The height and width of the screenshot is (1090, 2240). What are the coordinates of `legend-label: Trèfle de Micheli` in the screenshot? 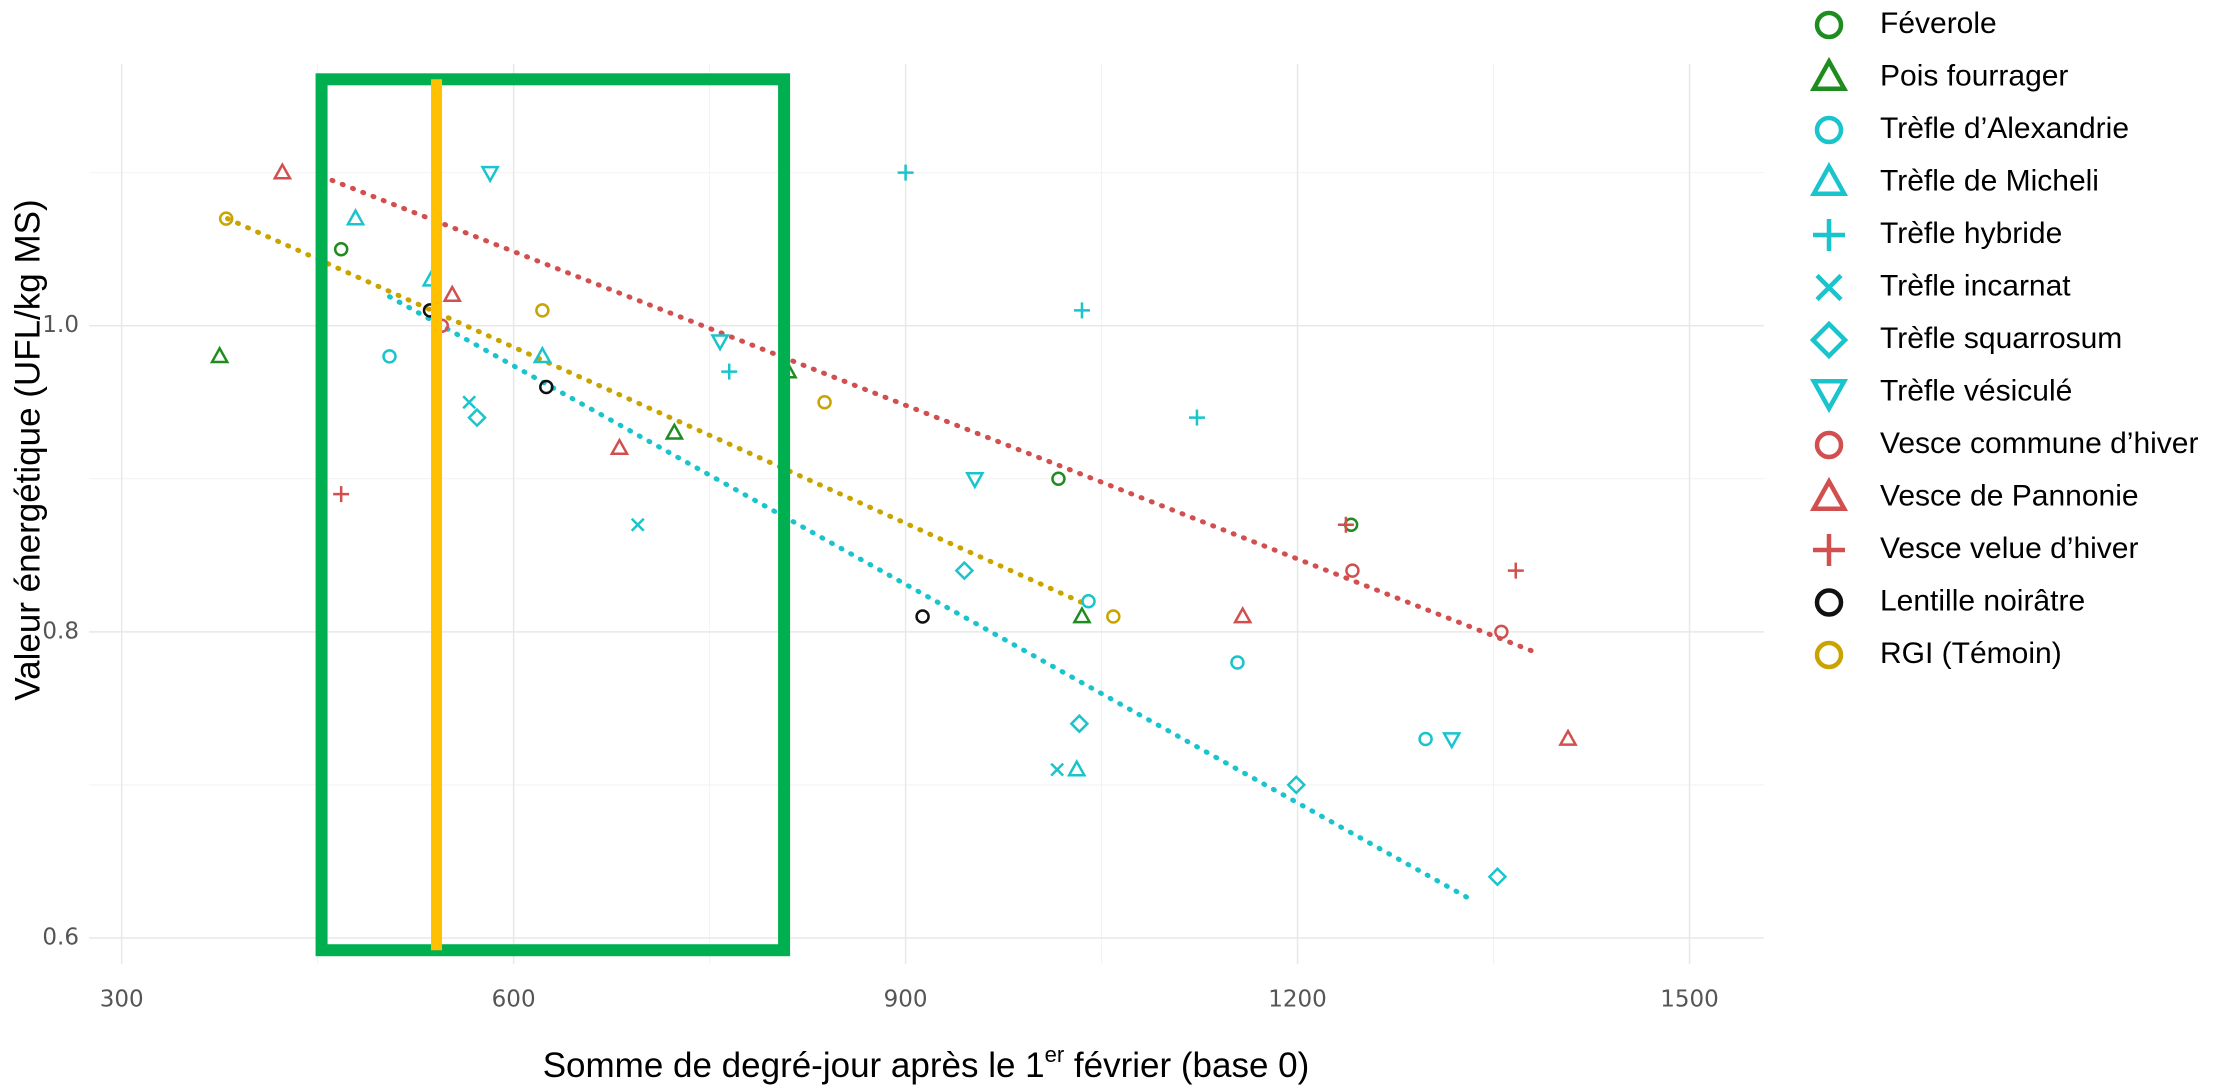 It's located at (1989, 180).